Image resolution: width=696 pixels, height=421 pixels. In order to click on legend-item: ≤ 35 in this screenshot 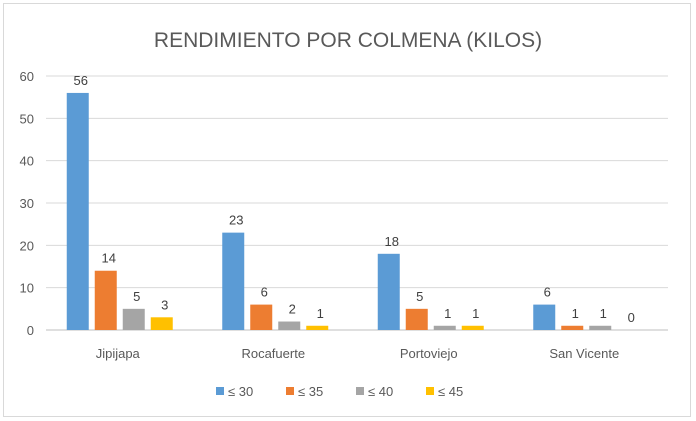, I will do `click(304, 391)`.